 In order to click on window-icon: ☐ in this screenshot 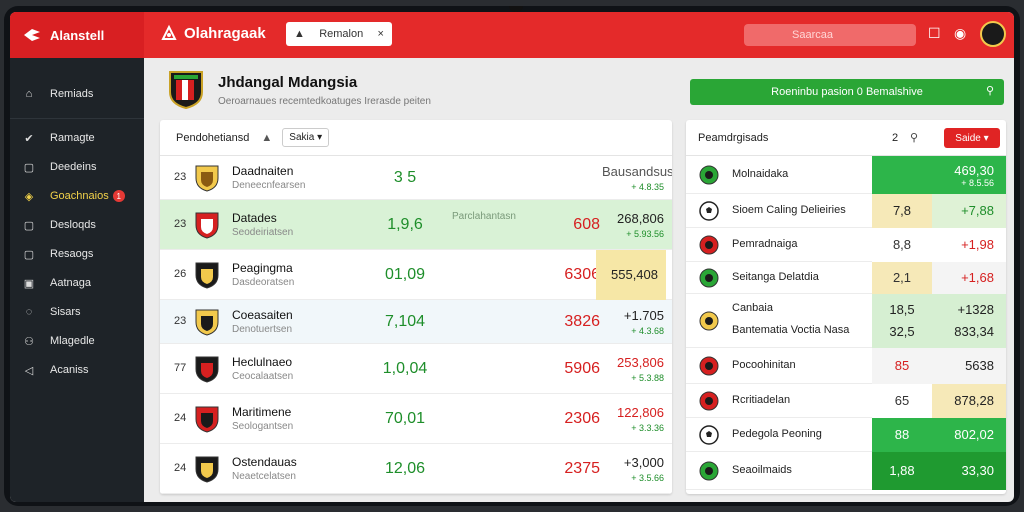, I will do `click(934, 33)`.